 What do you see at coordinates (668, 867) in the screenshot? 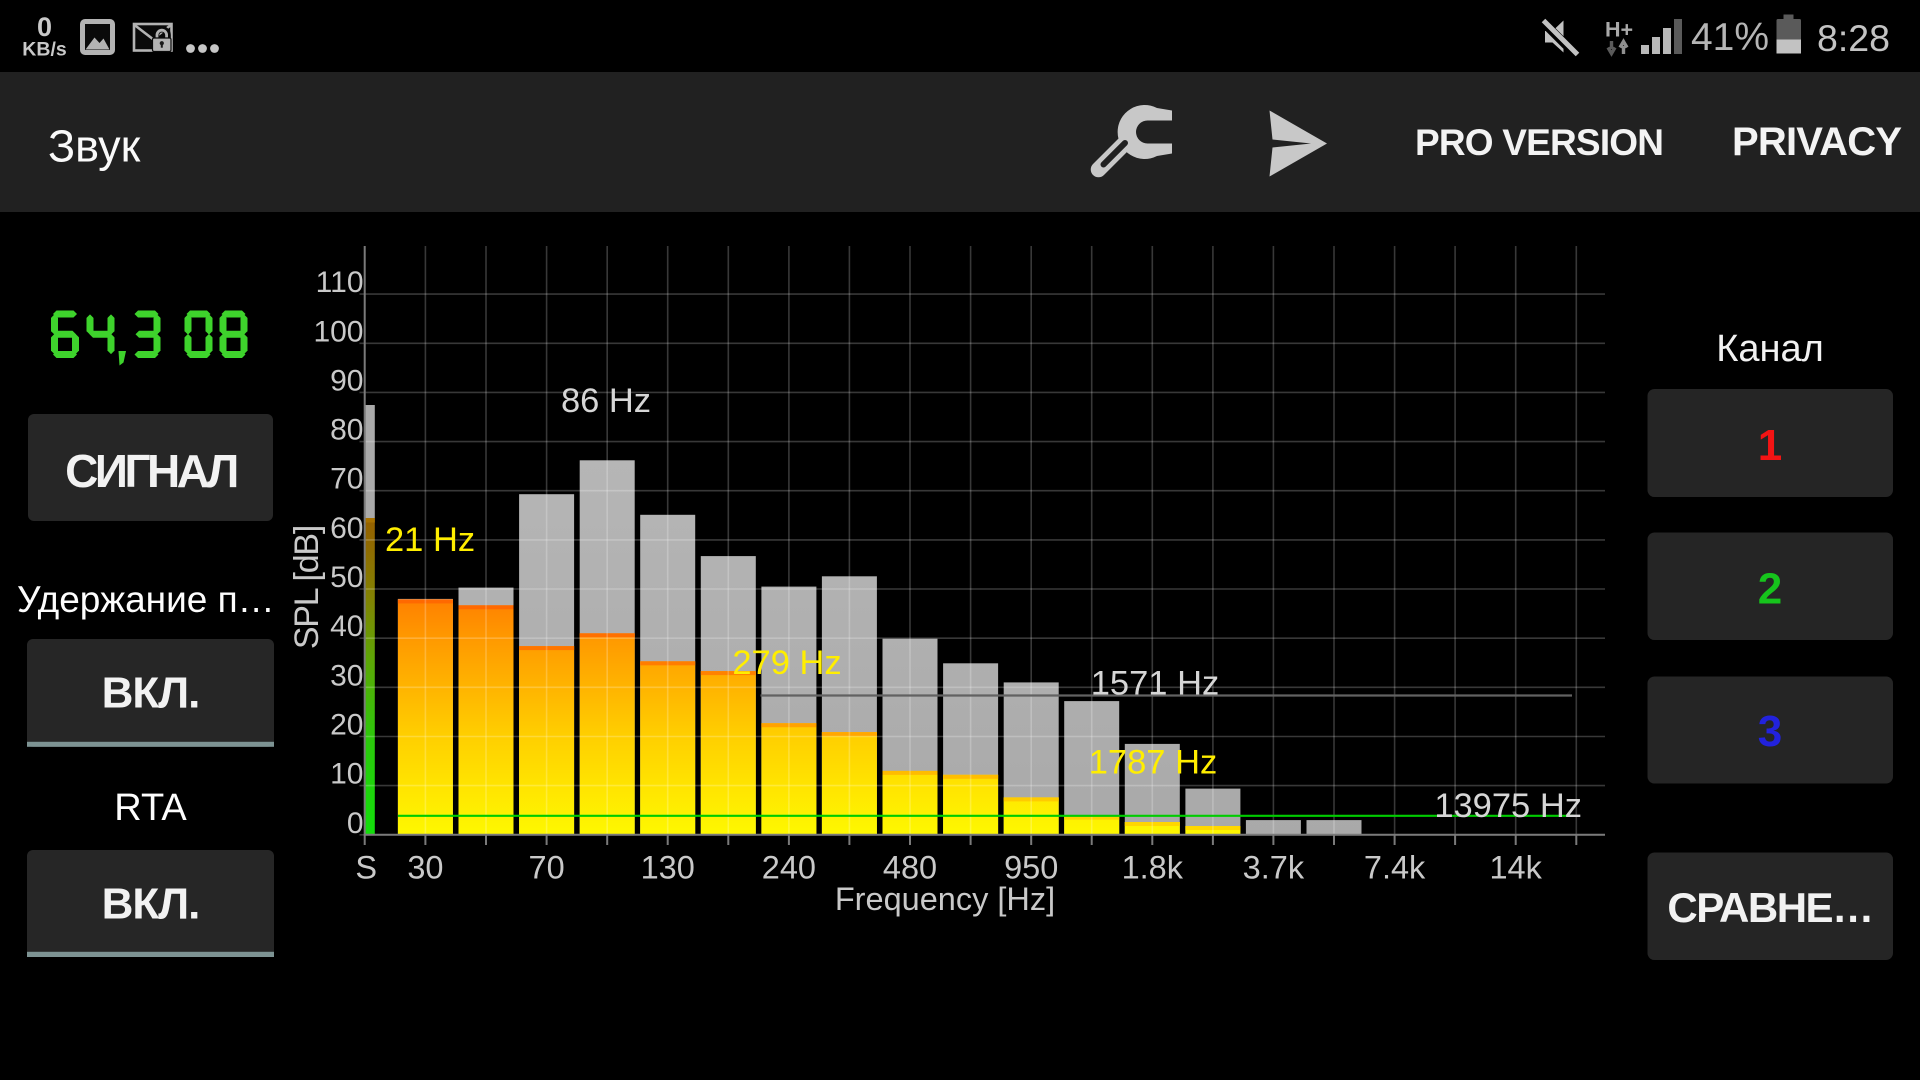
I see `svg-text: 130` at bounding box center [668, 867].